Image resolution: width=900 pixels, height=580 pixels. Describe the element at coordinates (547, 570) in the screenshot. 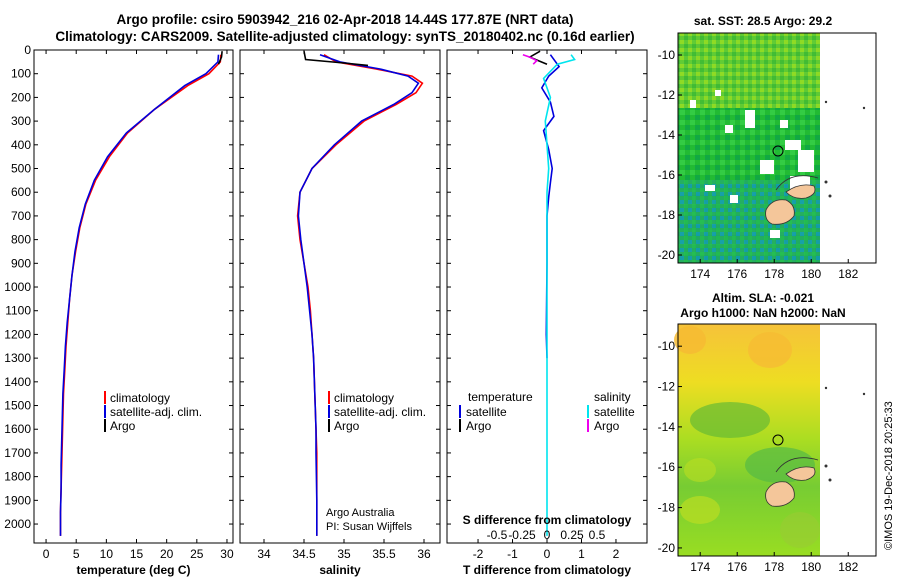

I see `x-axis-label: T difference from climatology` at that location.